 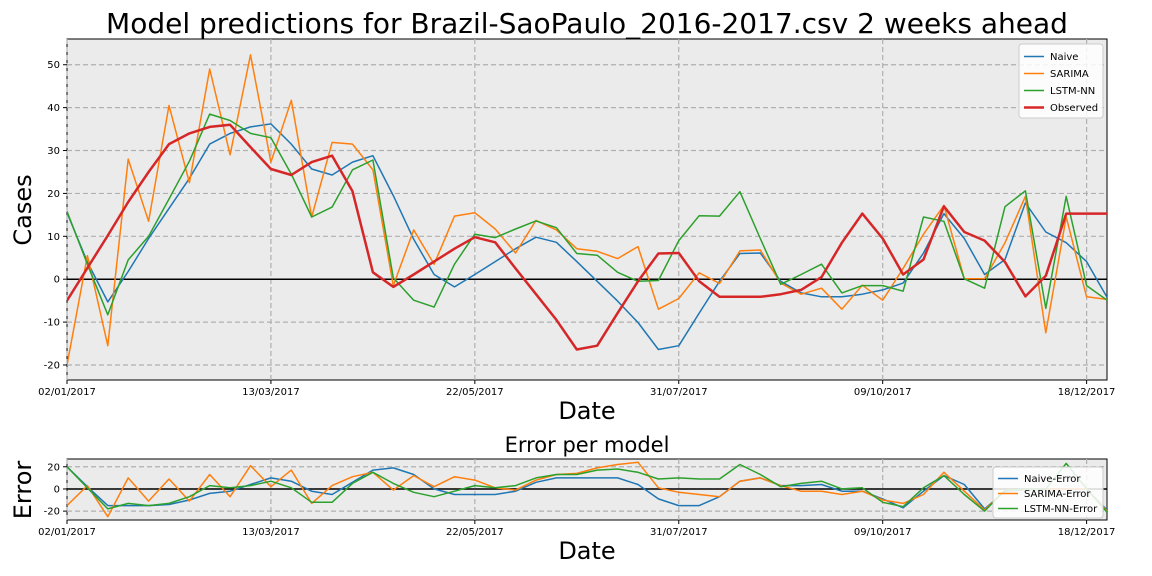 I want to click on main-legend-label-sarima: SARIMA, so click(x=1069, y=74).